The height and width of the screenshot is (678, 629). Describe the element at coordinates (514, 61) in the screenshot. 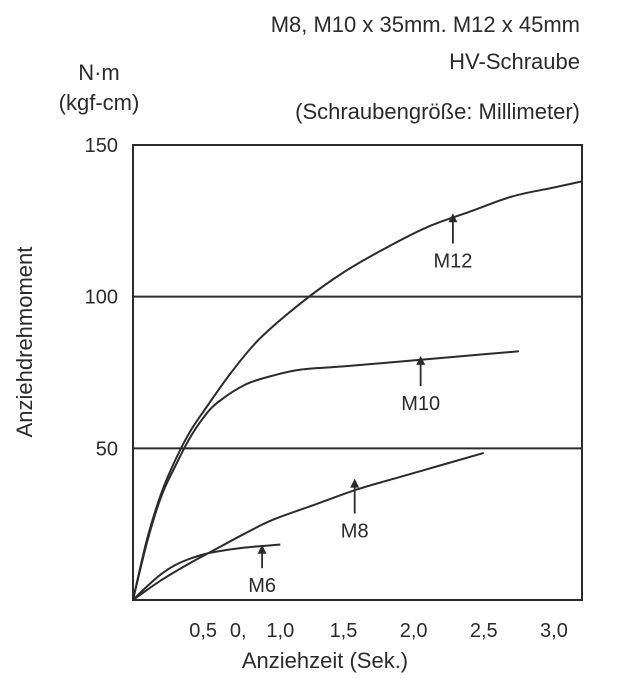

I see `chart-title-line-2: HV-Schraube` at that location.